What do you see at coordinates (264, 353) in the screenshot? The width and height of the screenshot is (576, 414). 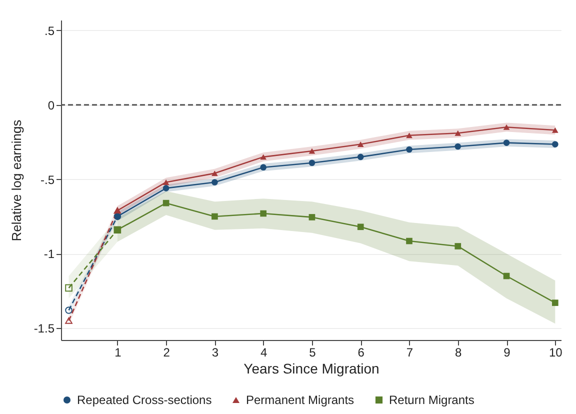 I see `x-tick-label: 4` at bounding box center [264, 353].